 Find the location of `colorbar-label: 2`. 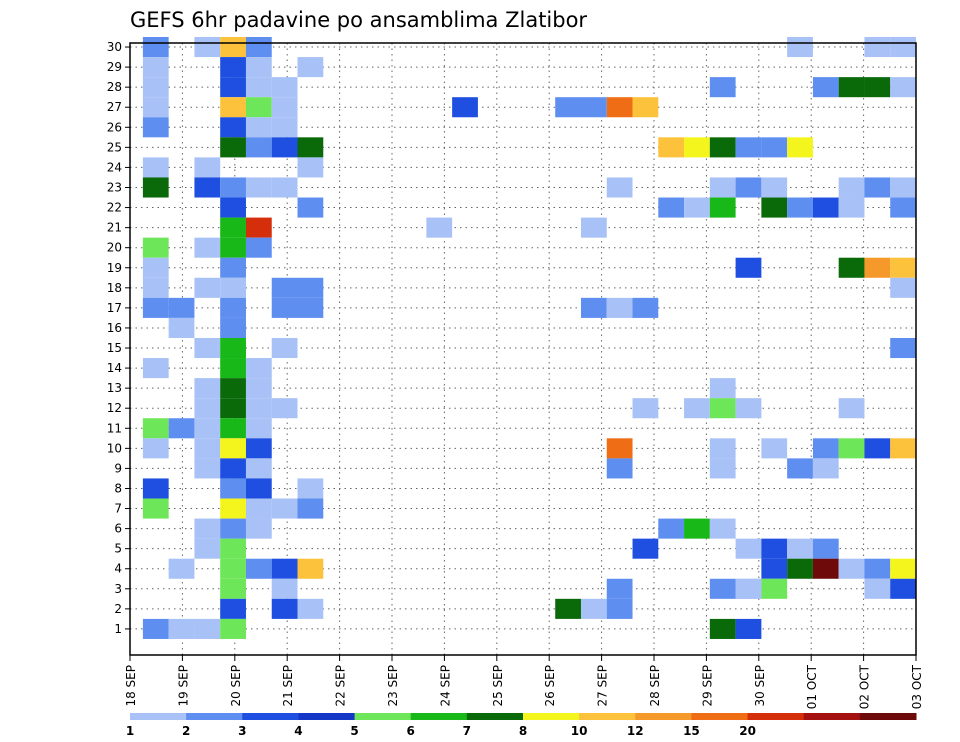

colorbar-label: 2 is located at coordinates (186, 731).